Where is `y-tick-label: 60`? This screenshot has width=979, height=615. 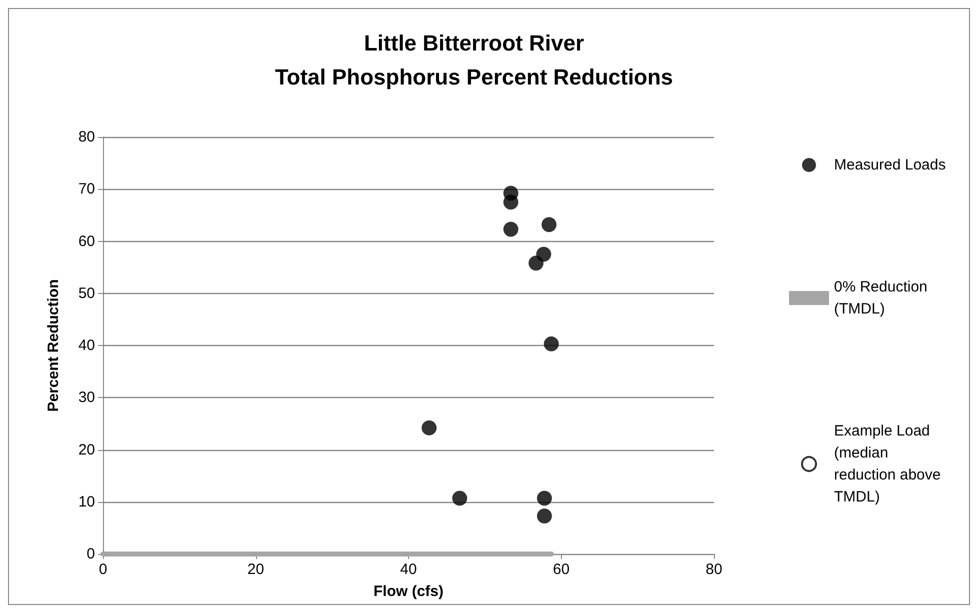 y-tick-label: 60 is located at coordinates (86, 241).